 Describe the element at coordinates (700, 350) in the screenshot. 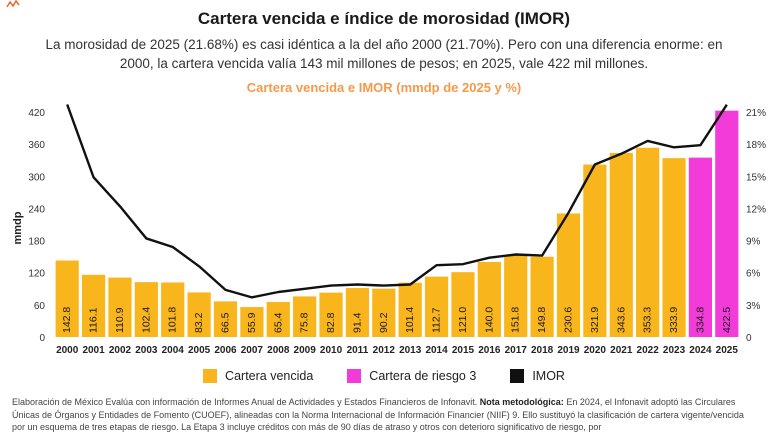

I see `x-tick-label: 2024` at that location.